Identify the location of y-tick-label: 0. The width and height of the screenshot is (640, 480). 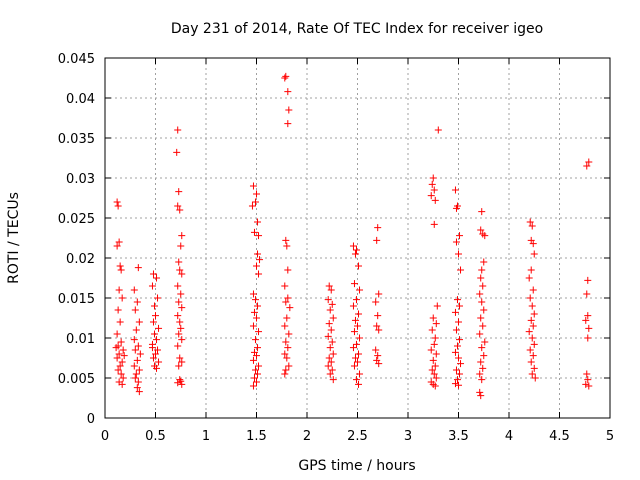
(91, 419).